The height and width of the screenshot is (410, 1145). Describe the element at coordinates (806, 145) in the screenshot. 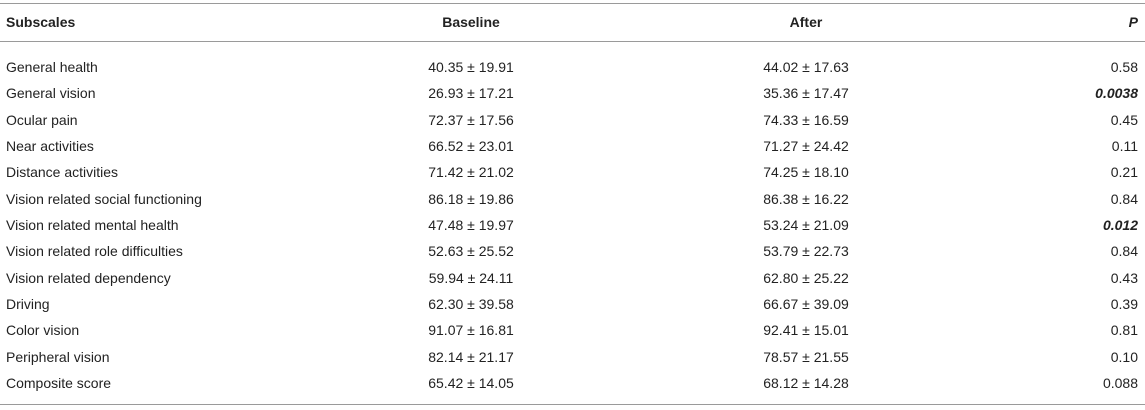

I see `table-cell: 71.27 ± 24.42` at that location.